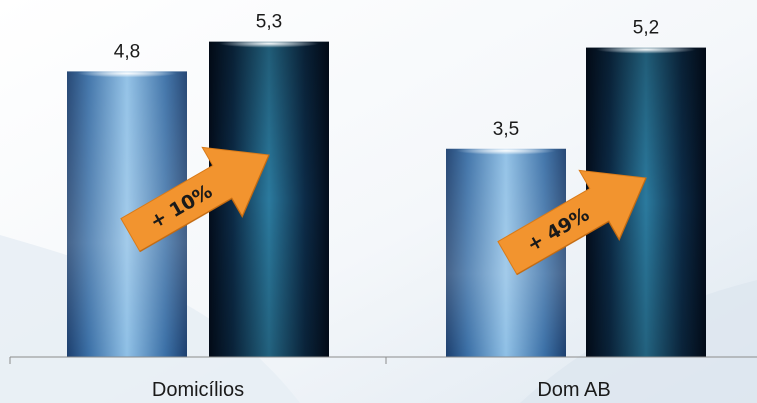 The height and width of the screenshot is (403, 757). Describe the element at coordinates (127, 73) in the screenshot. I see `bar-highlight-domicilios-before` at that location.